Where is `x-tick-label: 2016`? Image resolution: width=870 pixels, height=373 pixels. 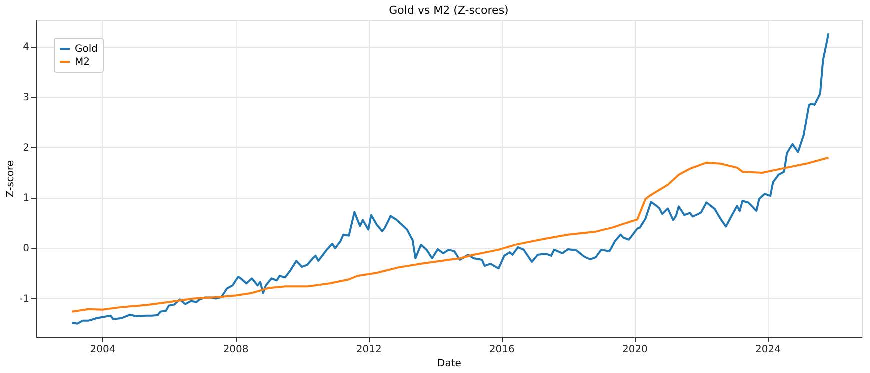 x-tick-label: 2016 is located at coordinates (502, 350).